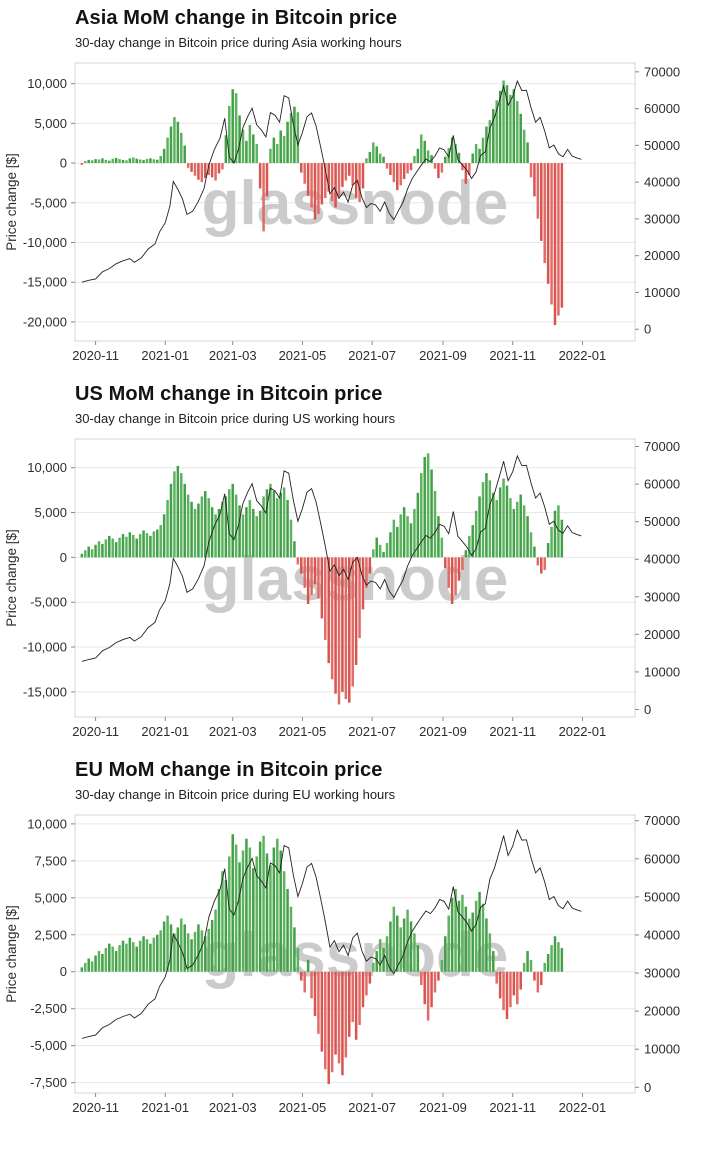 This screenshot has width=704, height=1152. What do you see at coordinates (303, 355) in the screenshot?
I see `x-tick-label: 2021-05` at bounding box center [303, 355].